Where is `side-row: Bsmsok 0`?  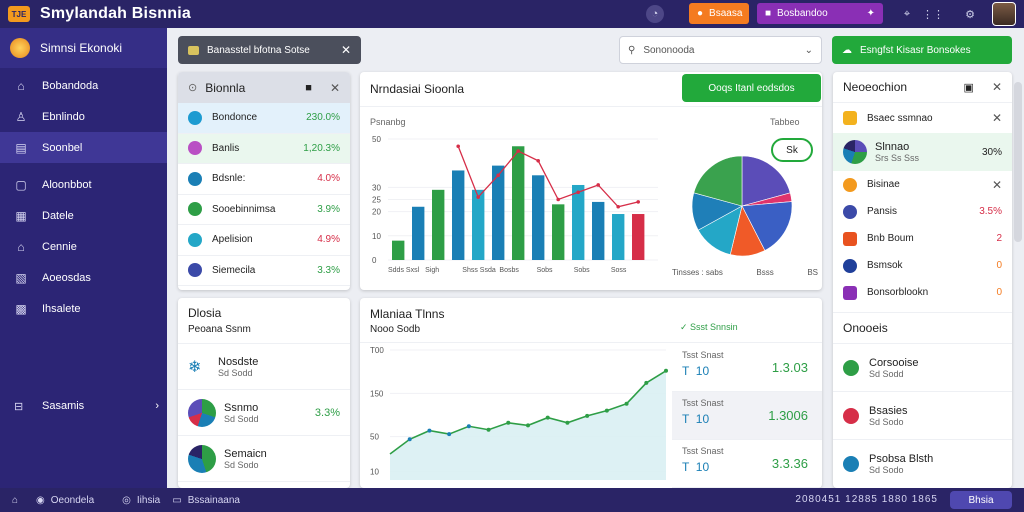 side-row: Bsmsok 0 is located at coordinates (922, 265).